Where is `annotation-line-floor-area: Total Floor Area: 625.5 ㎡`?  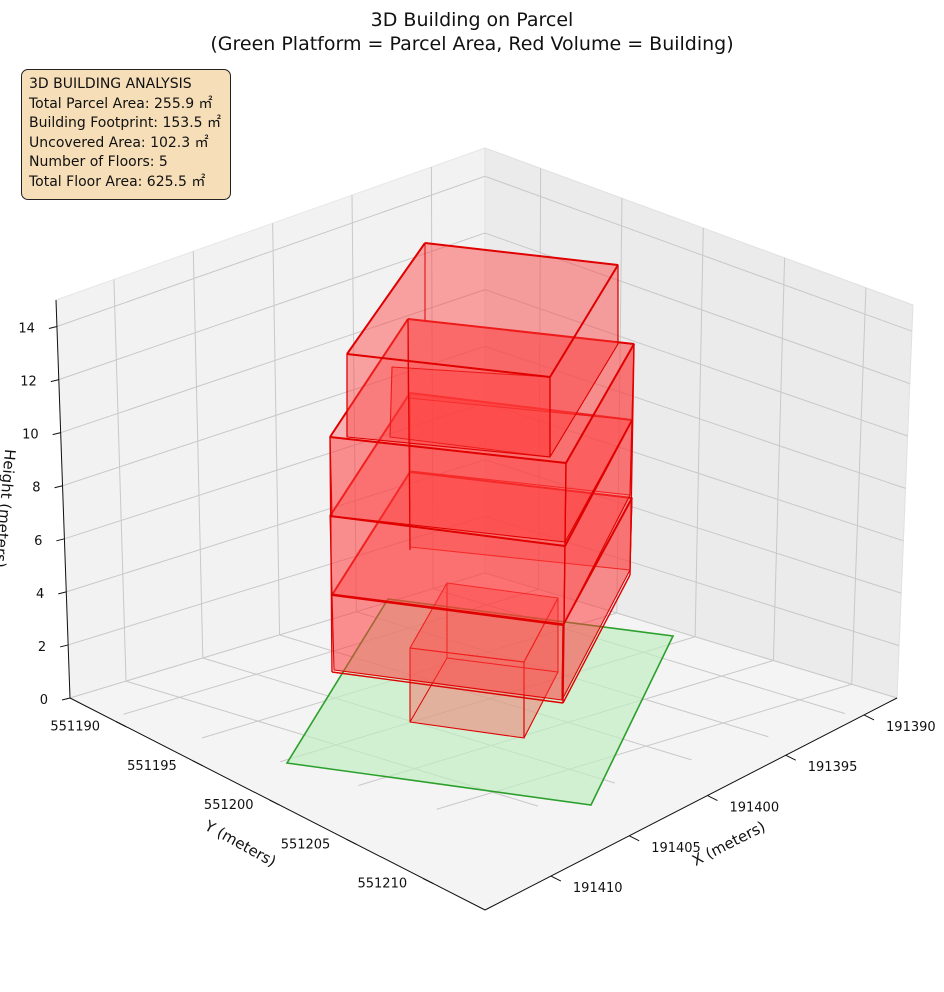 annotation-line-floor-area: Total Floor Area: 625.5 ㎡ is located at coordinates (117, 181).